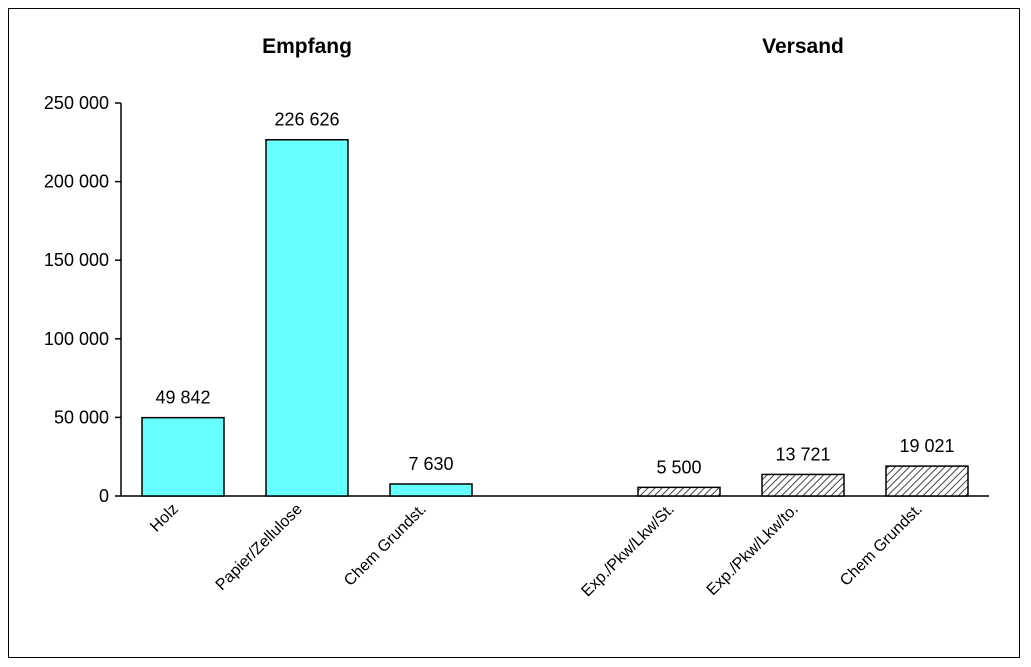 The width and height of the screenshot is (1031, 667). I want to click on data-label: 13 721, so click(802, 454).